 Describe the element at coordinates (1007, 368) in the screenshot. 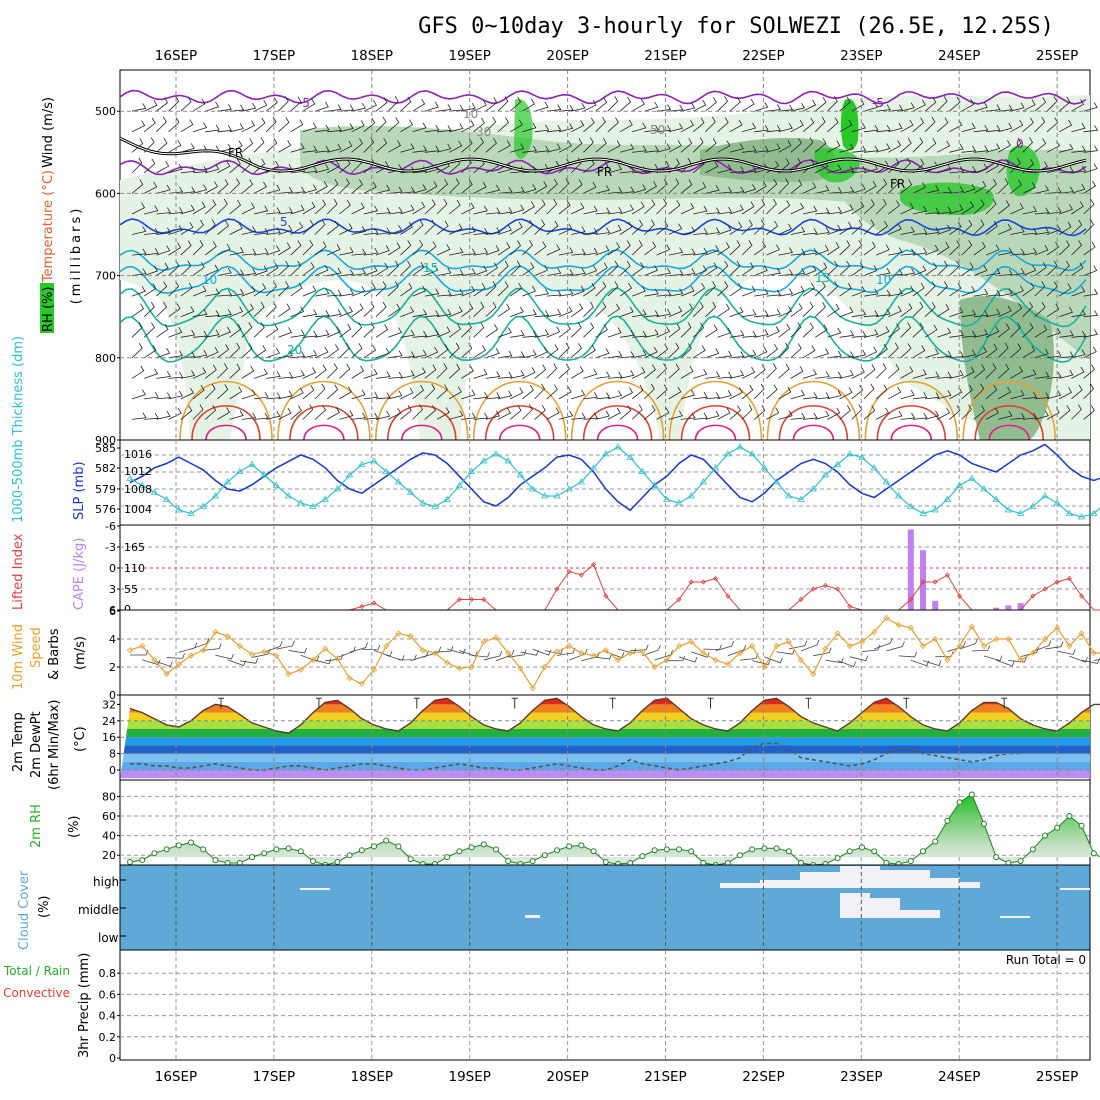

I see `rh-dark-low` at that location.